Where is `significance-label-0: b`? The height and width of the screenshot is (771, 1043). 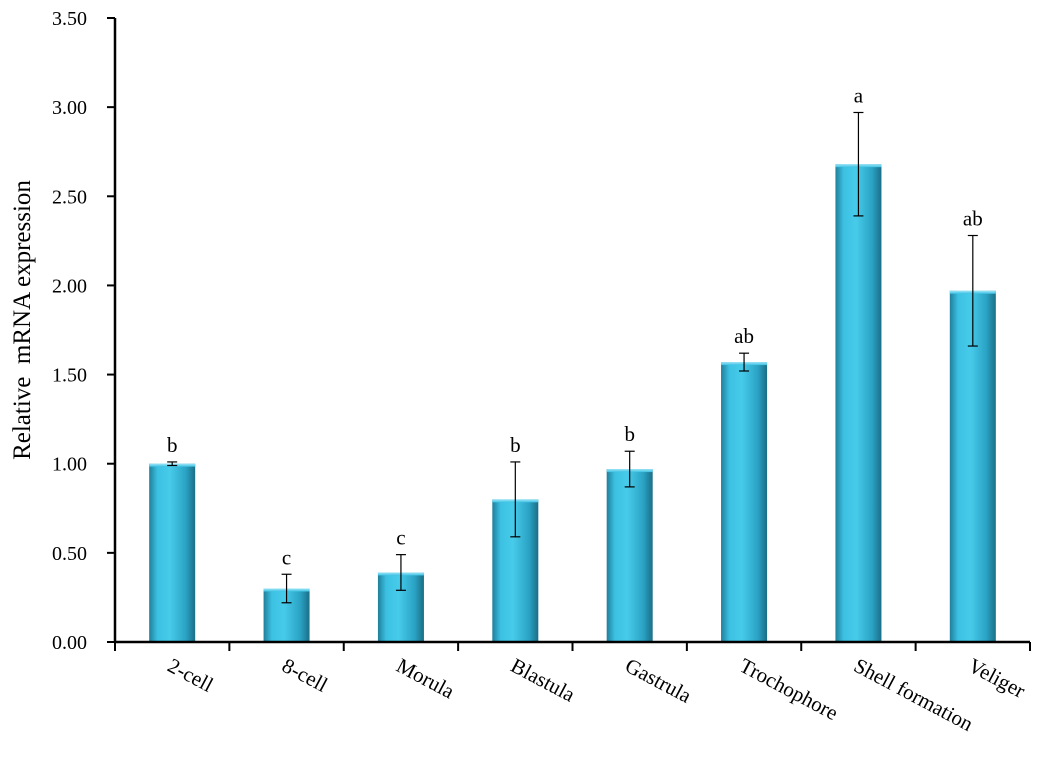
significance-label-0: b is located at coordinates (172, 445).